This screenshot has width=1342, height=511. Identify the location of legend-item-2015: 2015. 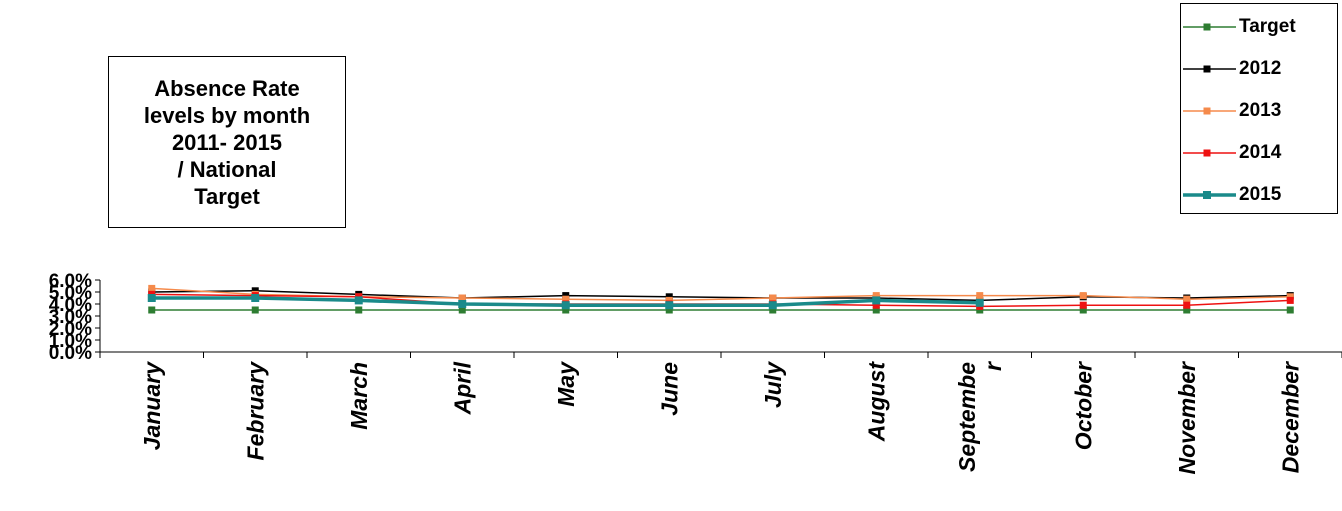
(1259, 195).